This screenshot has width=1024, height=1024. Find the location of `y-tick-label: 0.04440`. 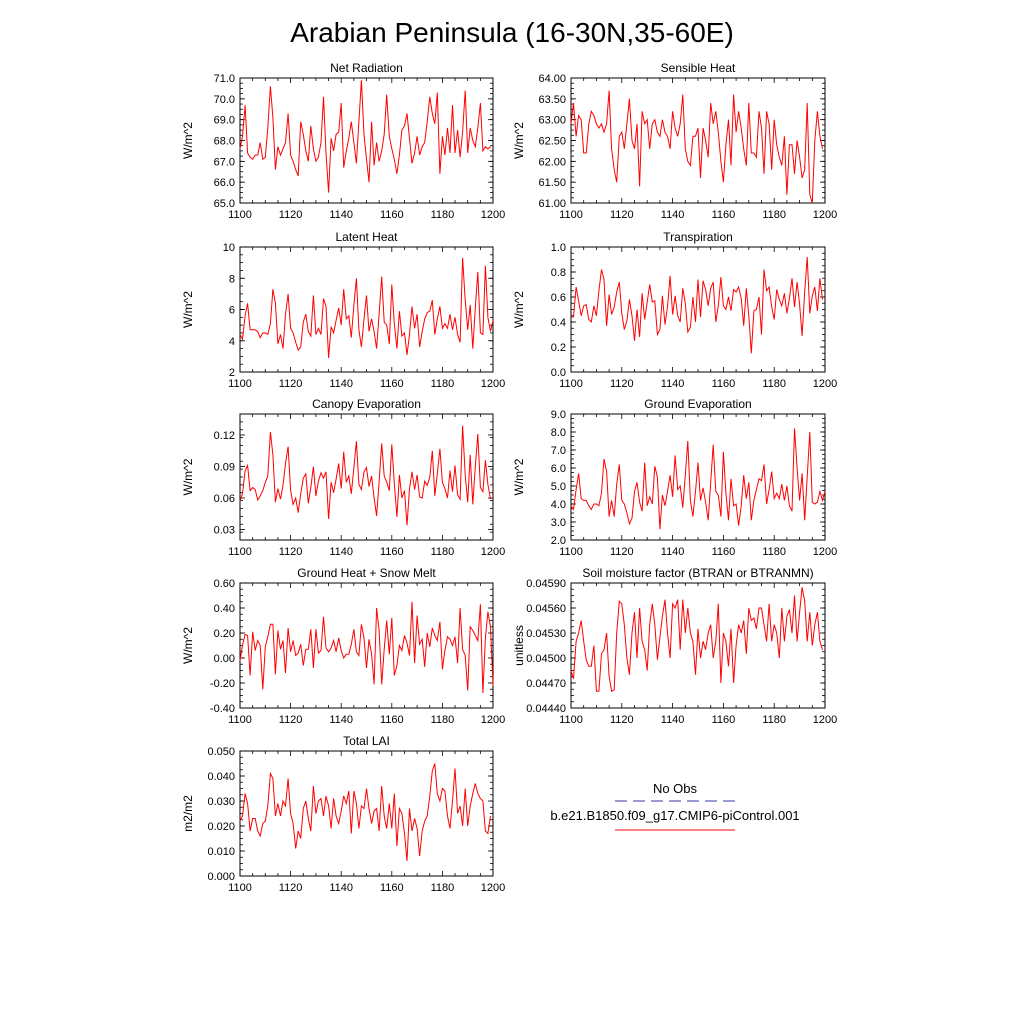

y-tick-label: 0.04440 is located at coordinates (546, 709).